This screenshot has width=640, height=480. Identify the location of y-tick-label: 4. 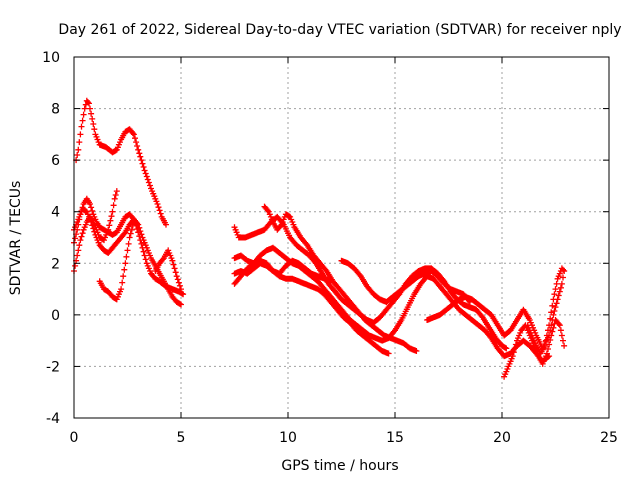
(55, 213).